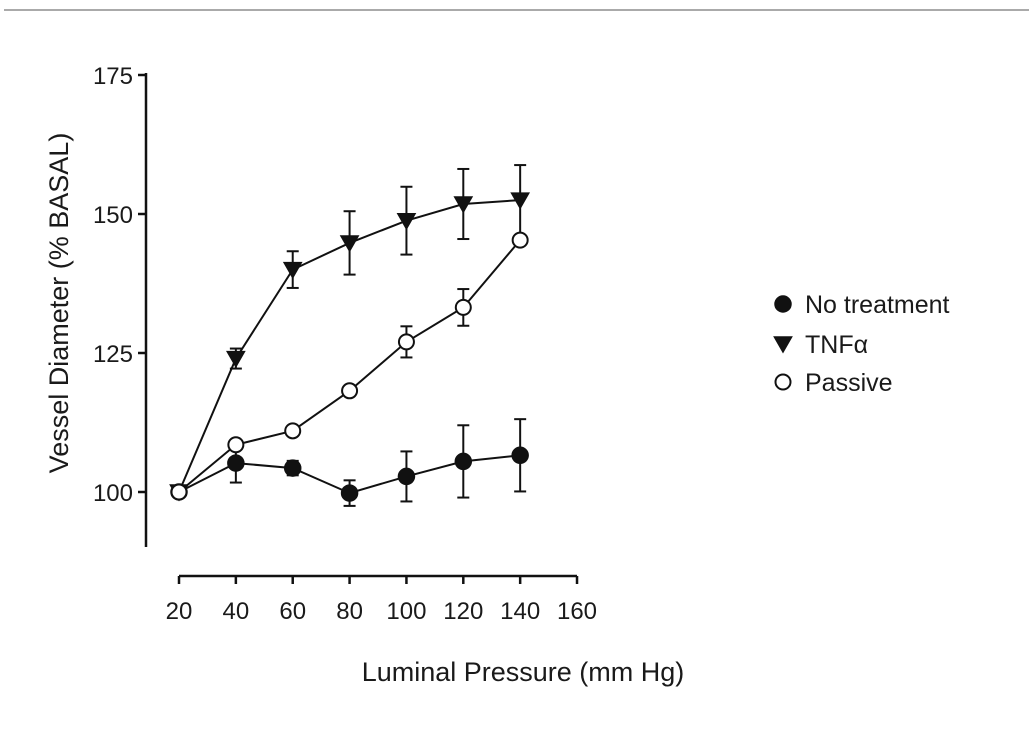 The image size is (1033, 746). Describe the element at coordinates (836, 345) in the screenshot. I see `legend-label: TNFα` at that location.